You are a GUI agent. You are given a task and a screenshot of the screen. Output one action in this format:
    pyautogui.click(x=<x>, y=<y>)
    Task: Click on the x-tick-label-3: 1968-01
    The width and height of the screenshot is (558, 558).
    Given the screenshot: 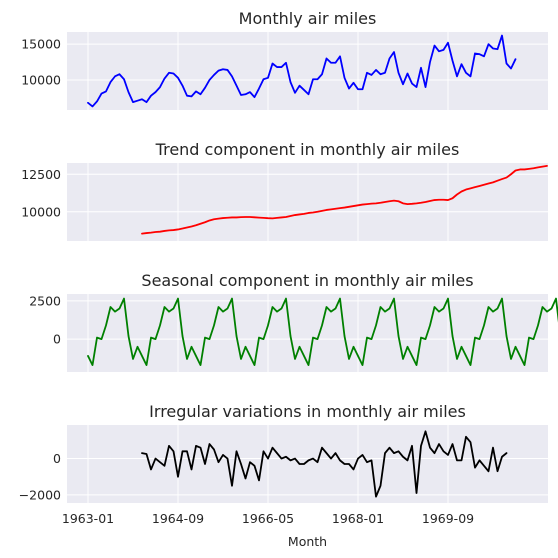 What is the action you would take?
    pyautogui.click(x=358, y=518)
    